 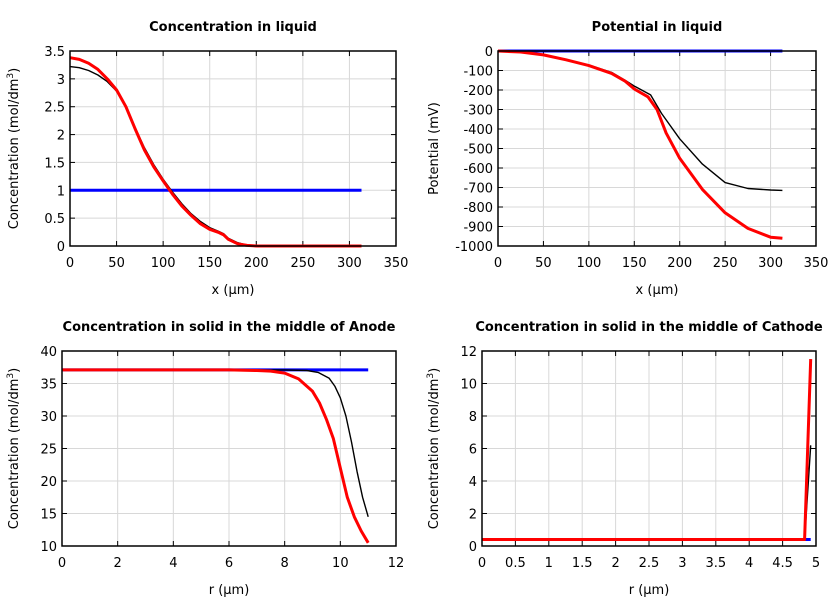 I want to click on x-tick-label: 6, so click(x=229, y=563).